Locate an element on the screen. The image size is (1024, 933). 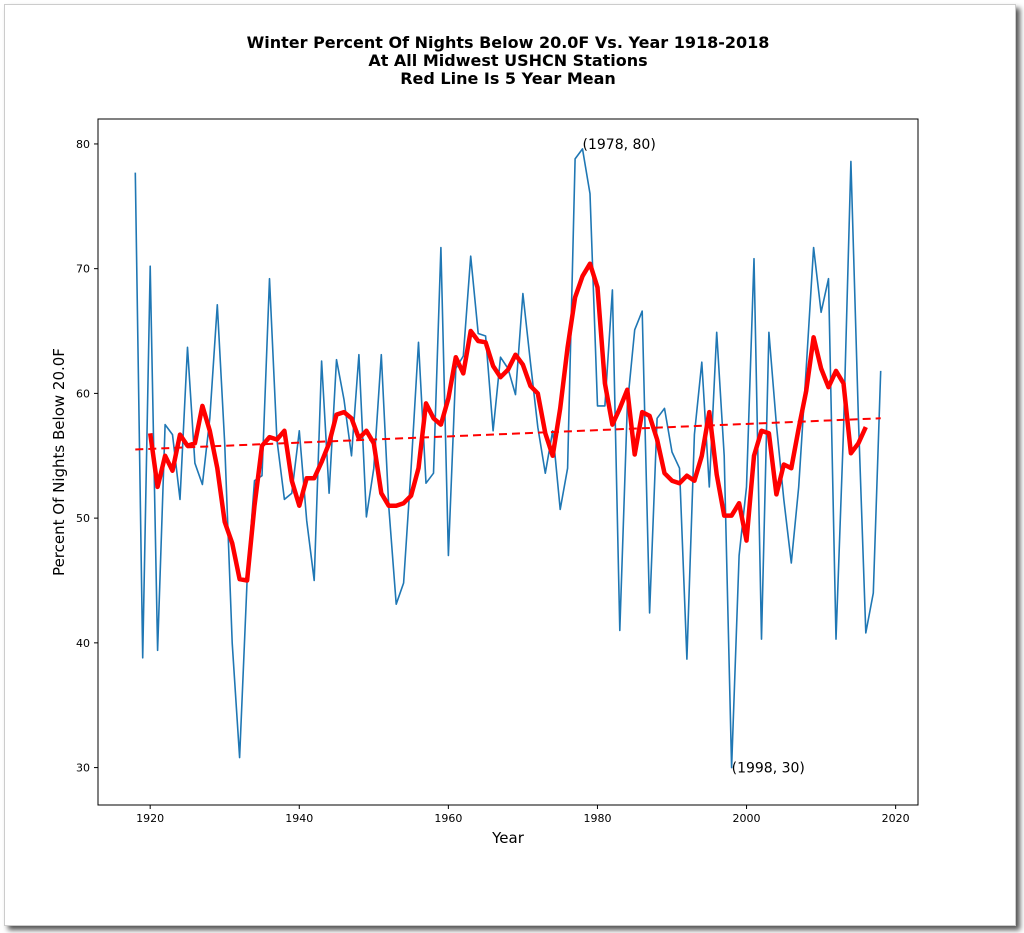
y-tick-label: 30 is located at coordinates (83, 768).